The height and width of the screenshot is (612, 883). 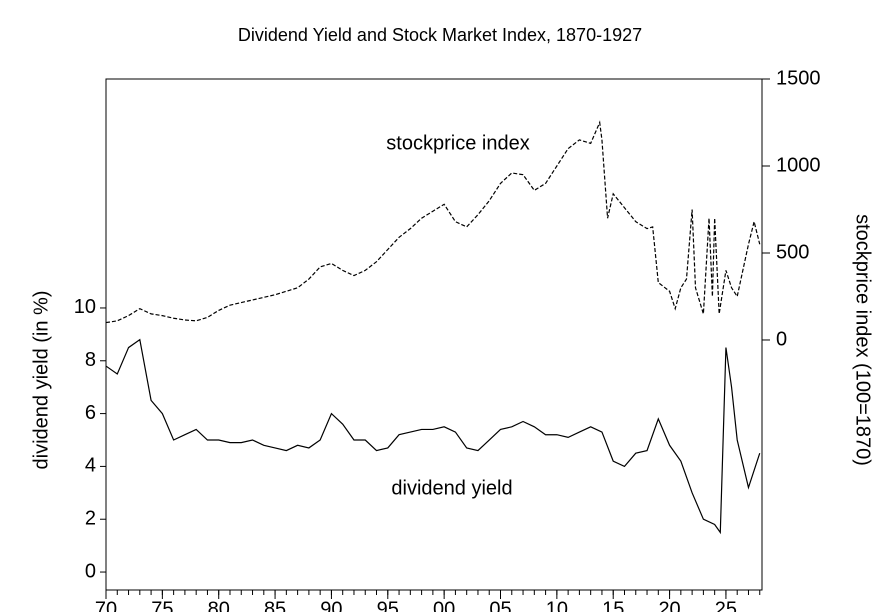 I want to click on x-tick-label: 95, so click(x=388, y=605).